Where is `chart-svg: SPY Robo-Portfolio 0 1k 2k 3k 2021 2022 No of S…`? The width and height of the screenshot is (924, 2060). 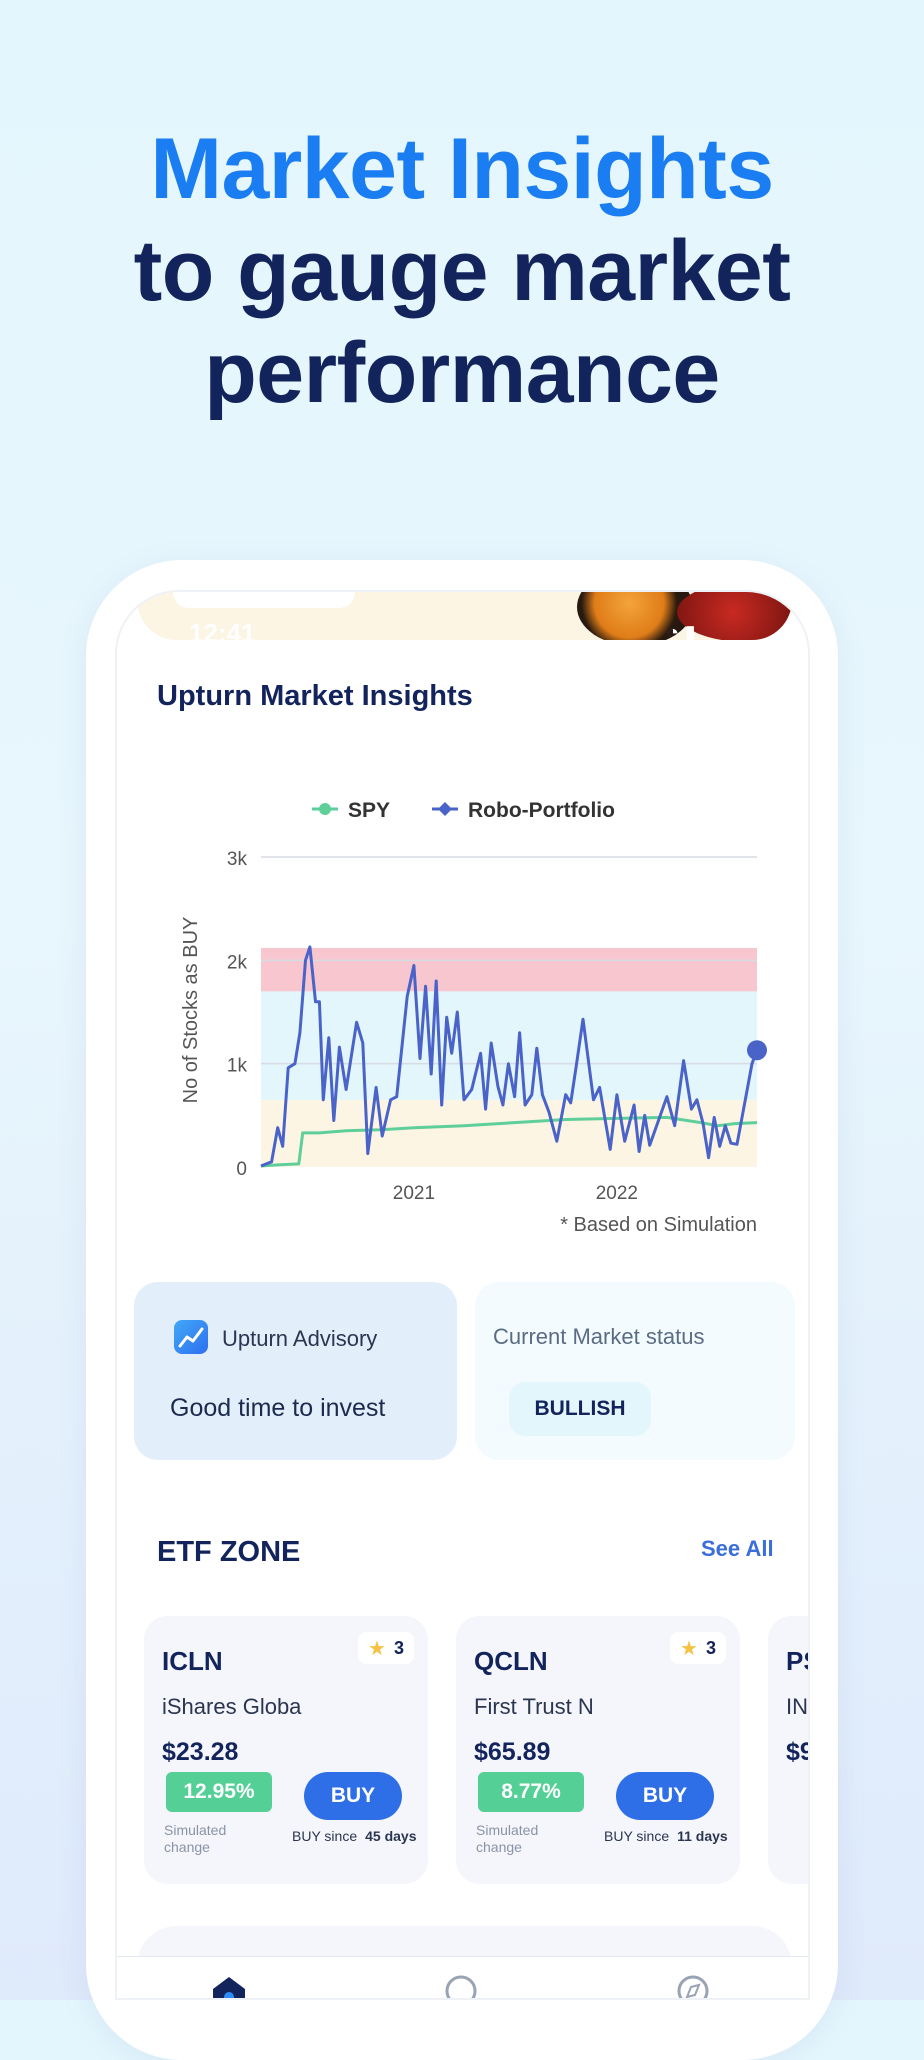 chart-svg: SPY Robo-Portfolio 0 1k 2k 3k 2021 2022 No of S… is located at coordinates (473, 1017).